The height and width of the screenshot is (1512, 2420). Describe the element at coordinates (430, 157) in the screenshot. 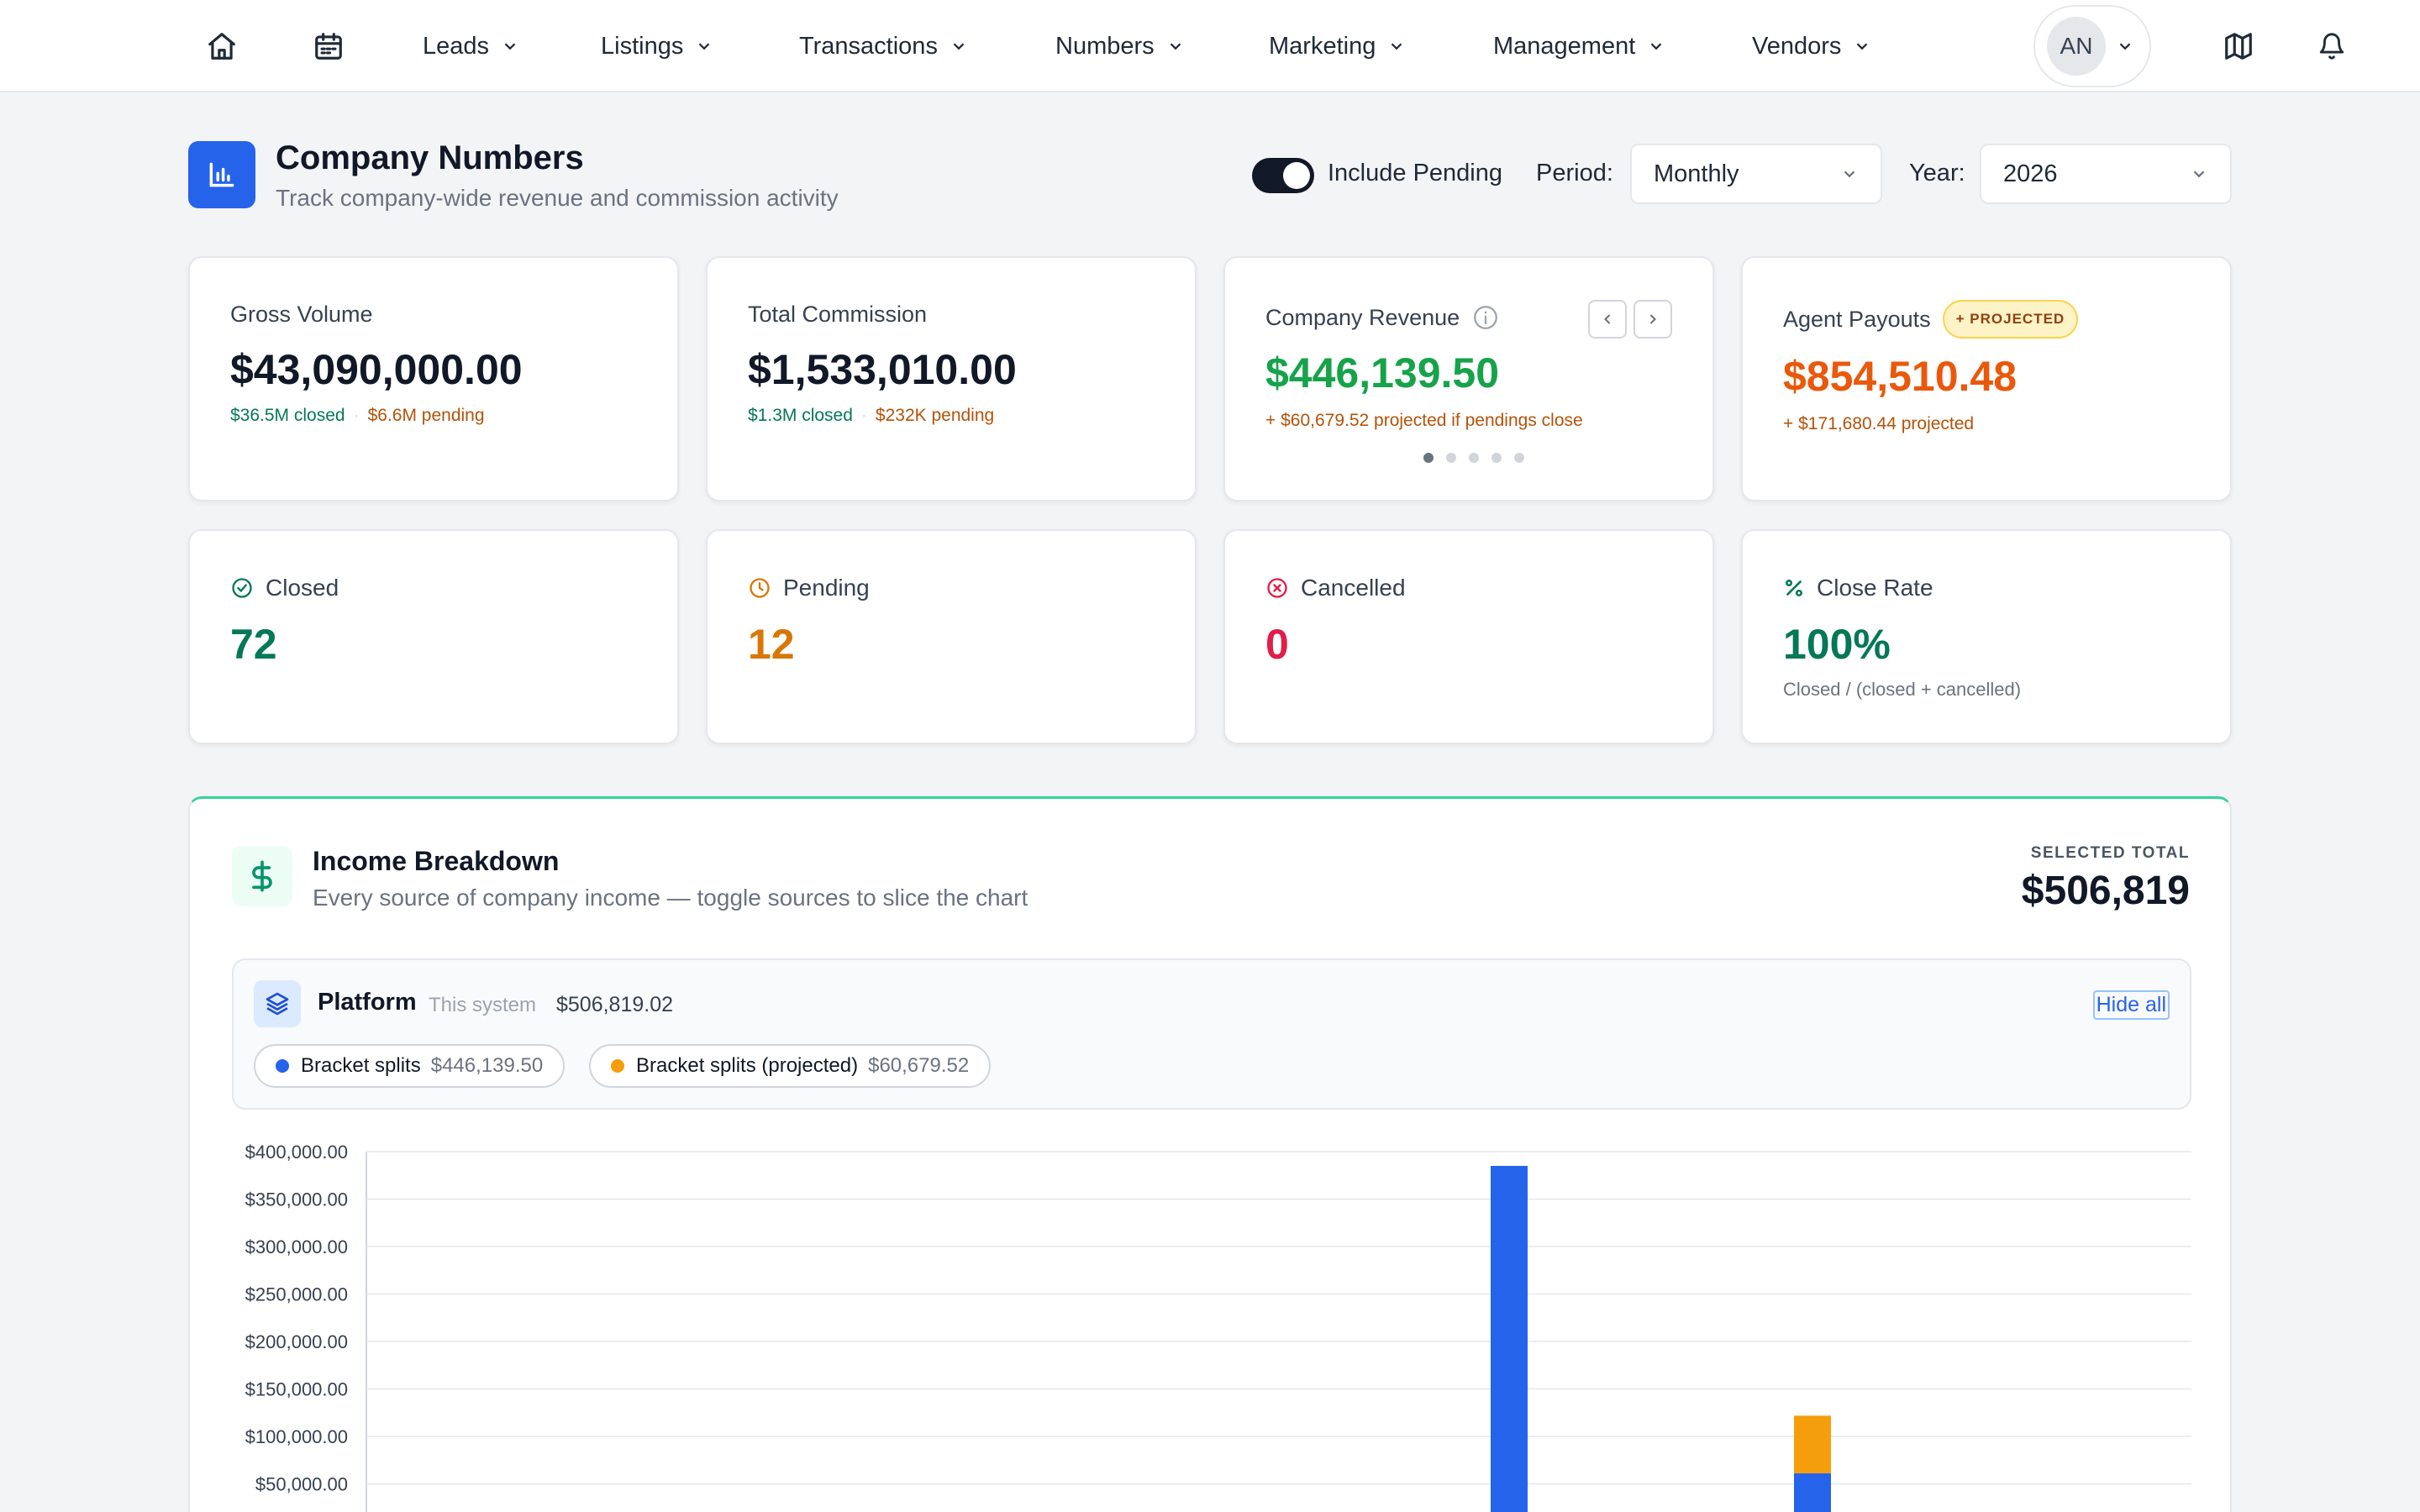

I see `page-title: Company Numbers` at that location.